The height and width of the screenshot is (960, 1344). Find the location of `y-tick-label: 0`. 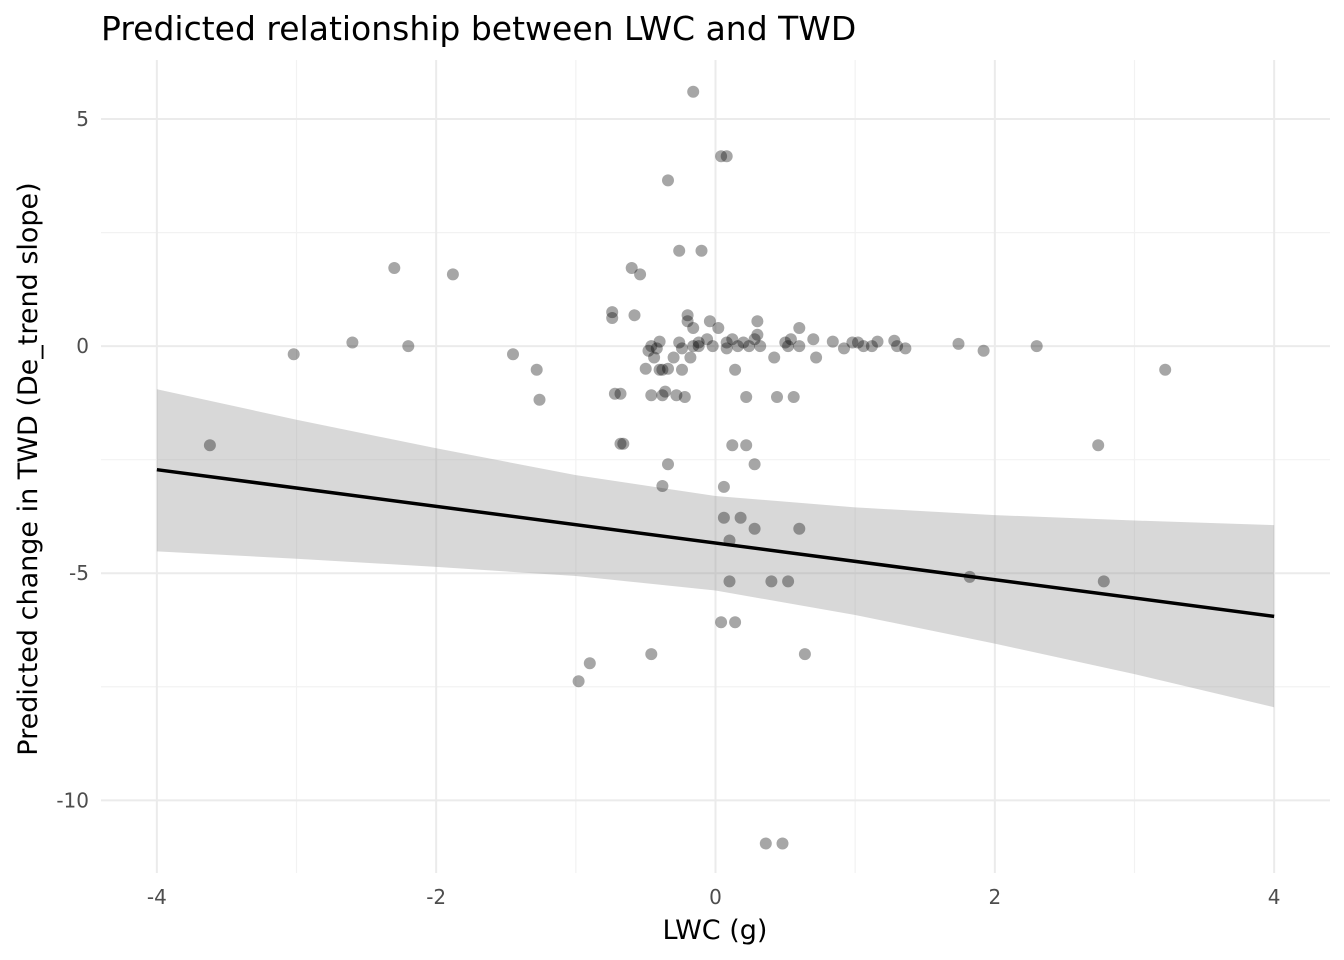

y-tick-label: 0 is located at coordinates (82, 346).